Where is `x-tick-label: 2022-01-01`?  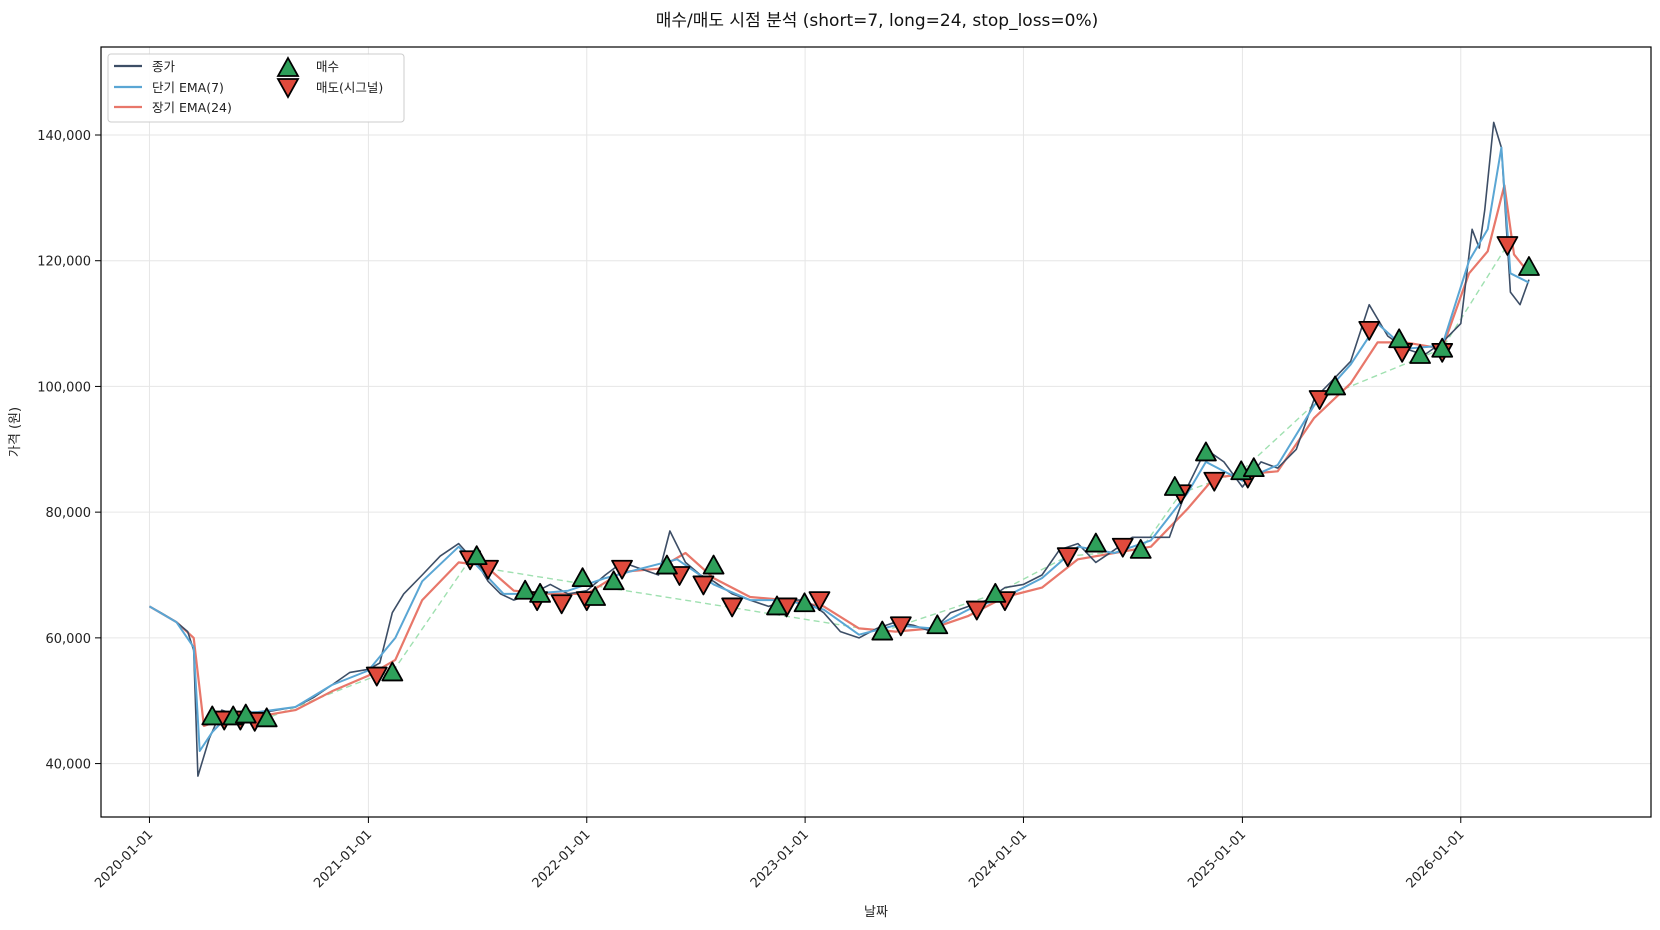
x-tick-label: 2022-01-01 is located at coordinates (562, 859).